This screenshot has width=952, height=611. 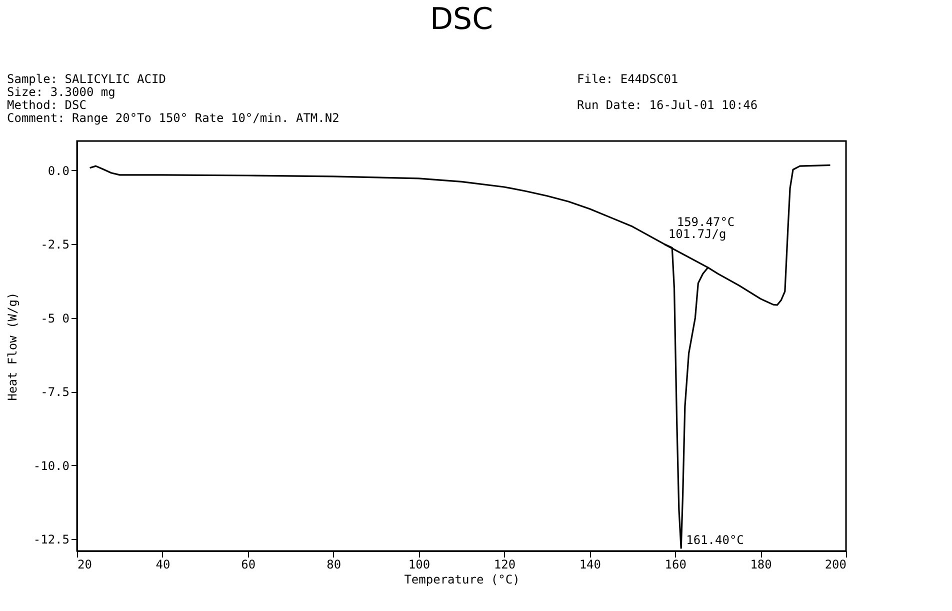 What do you see at coordinates (334, 565) in the screenshot?
I see `x-tick-label: 80` at bounding box center [334, 565].